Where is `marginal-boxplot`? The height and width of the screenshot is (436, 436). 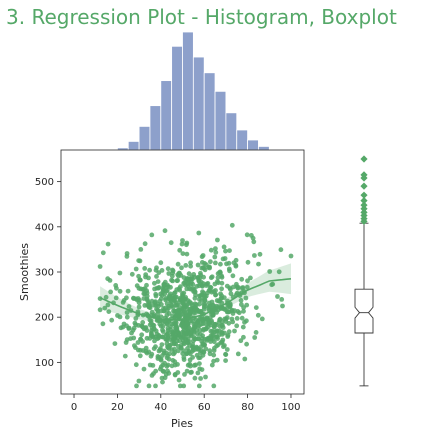 marginal-boxplot is located at coordinates (364, 271).